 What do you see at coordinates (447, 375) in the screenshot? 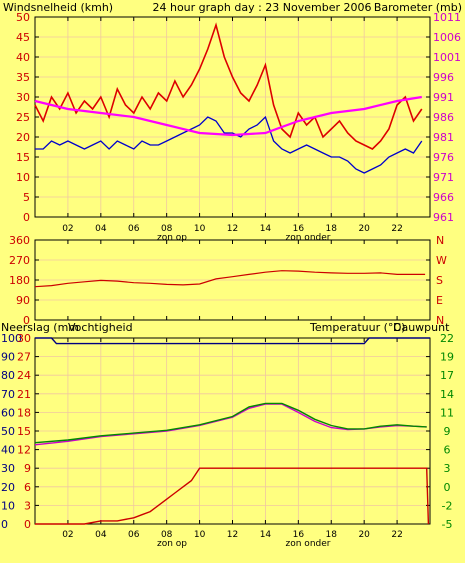
I see `temperature-tick-label: 17` at bounding box center [447, 375].